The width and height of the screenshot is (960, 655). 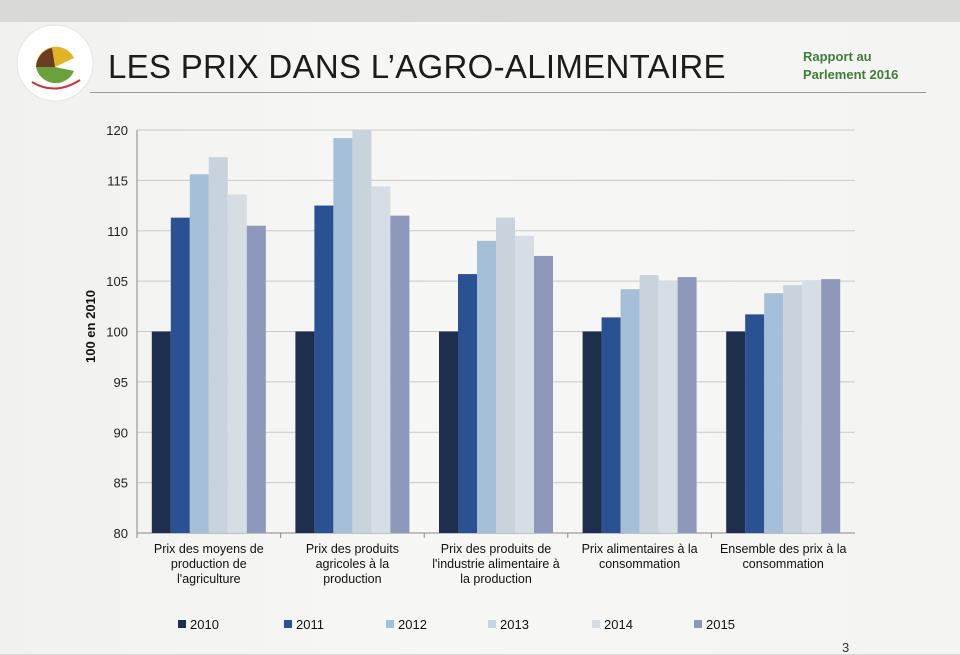 What do you see at coordinates (846, 647) in the screenshot?
I see `page-number: 3` at bounding box center [846, 647].